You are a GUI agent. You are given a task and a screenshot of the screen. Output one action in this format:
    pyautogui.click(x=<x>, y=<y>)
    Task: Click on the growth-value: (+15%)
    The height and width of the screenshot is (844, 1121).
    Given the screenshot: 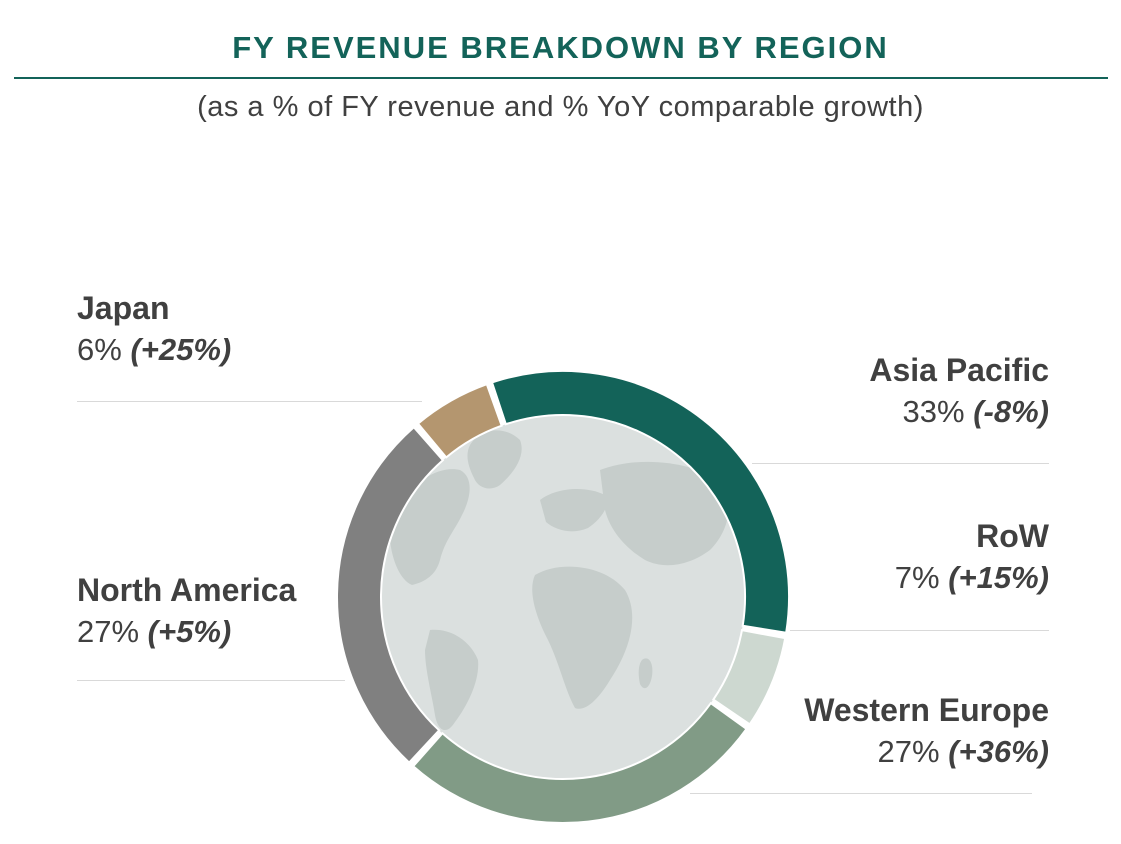 What is the action you would take?
    pyautogui.click(x=998, y=577)
    